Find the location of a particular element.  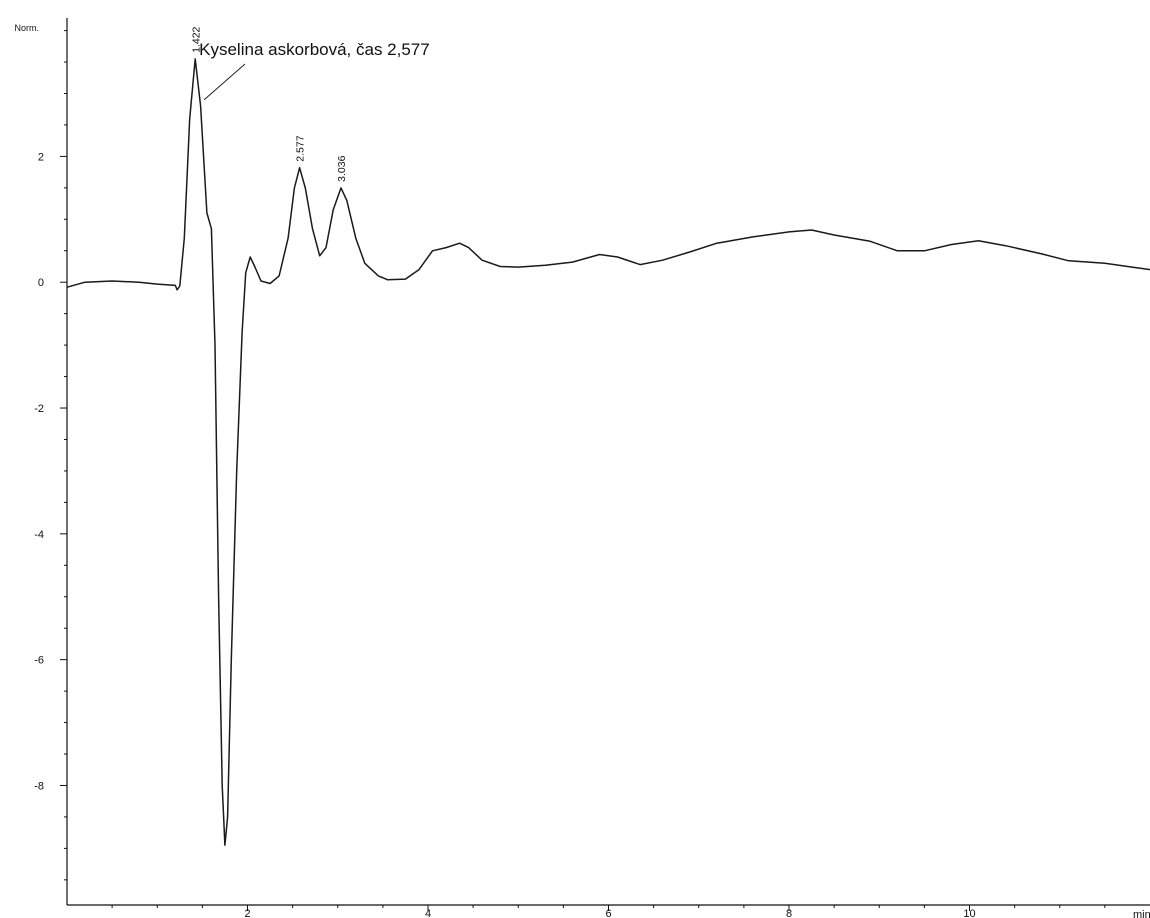

y-tick-label: -6 is located at coordinates (39, 661).